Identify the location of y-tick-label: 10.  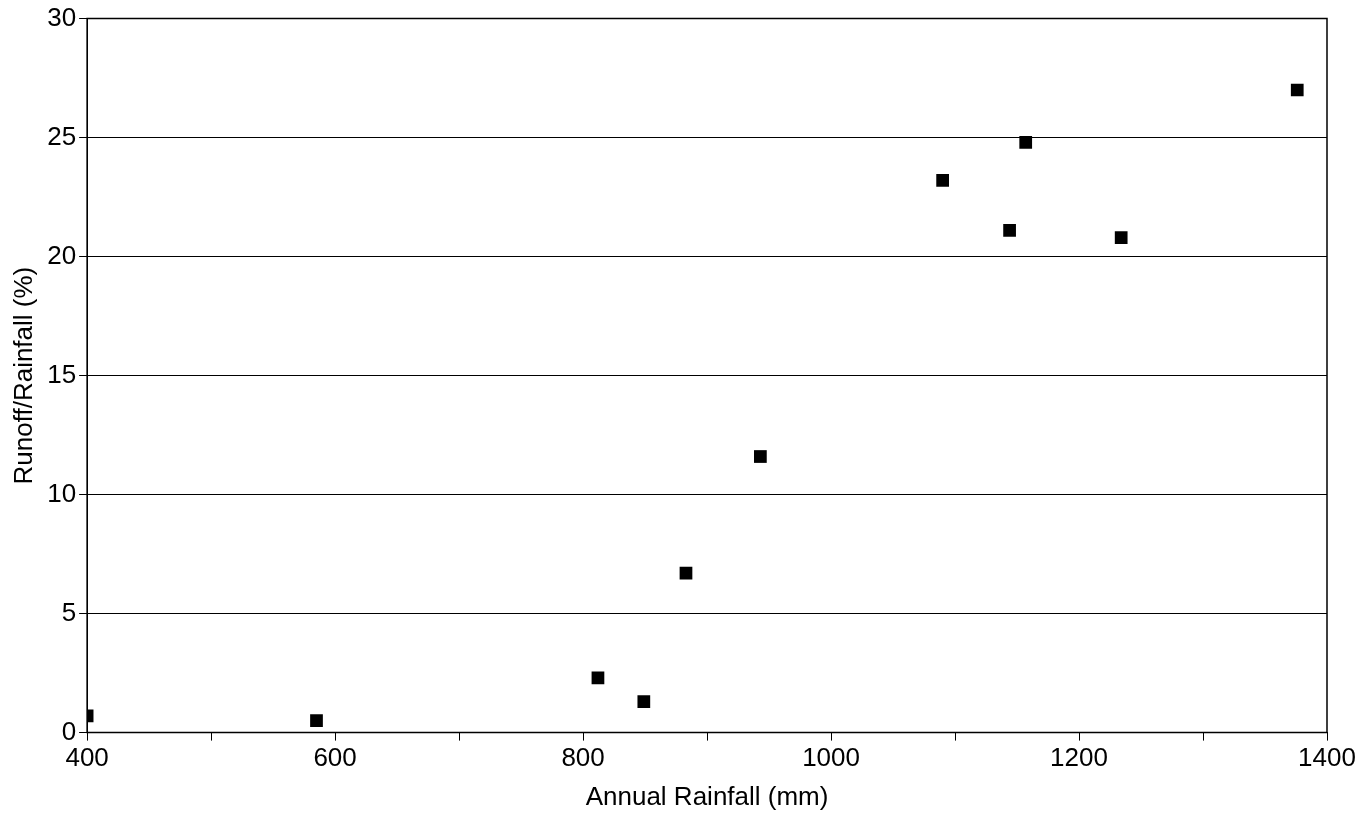
(62, 492).